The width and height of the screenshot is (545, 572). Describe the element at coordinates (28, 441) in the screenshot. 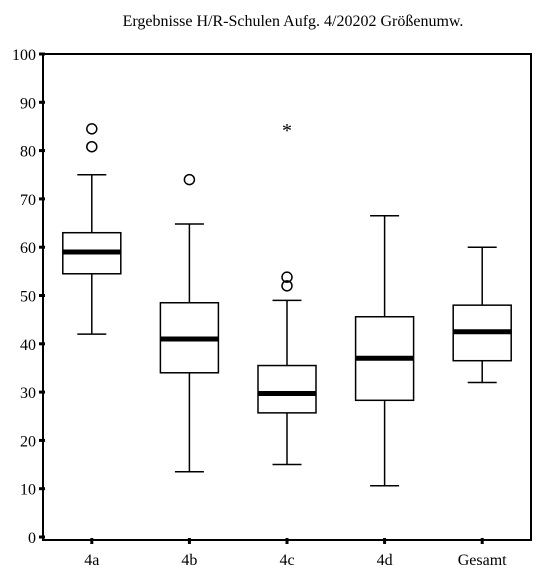

I see `y-tick-label: 20` at that location.